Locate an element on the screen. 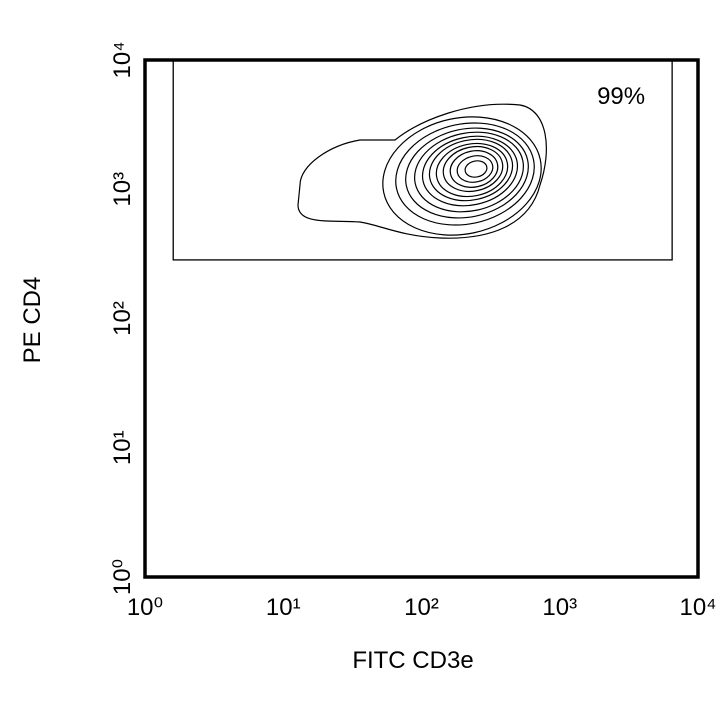 This screenshot has width=720, height=725. x-tick-label: 10⁴ is located at coordinates (697, 607).